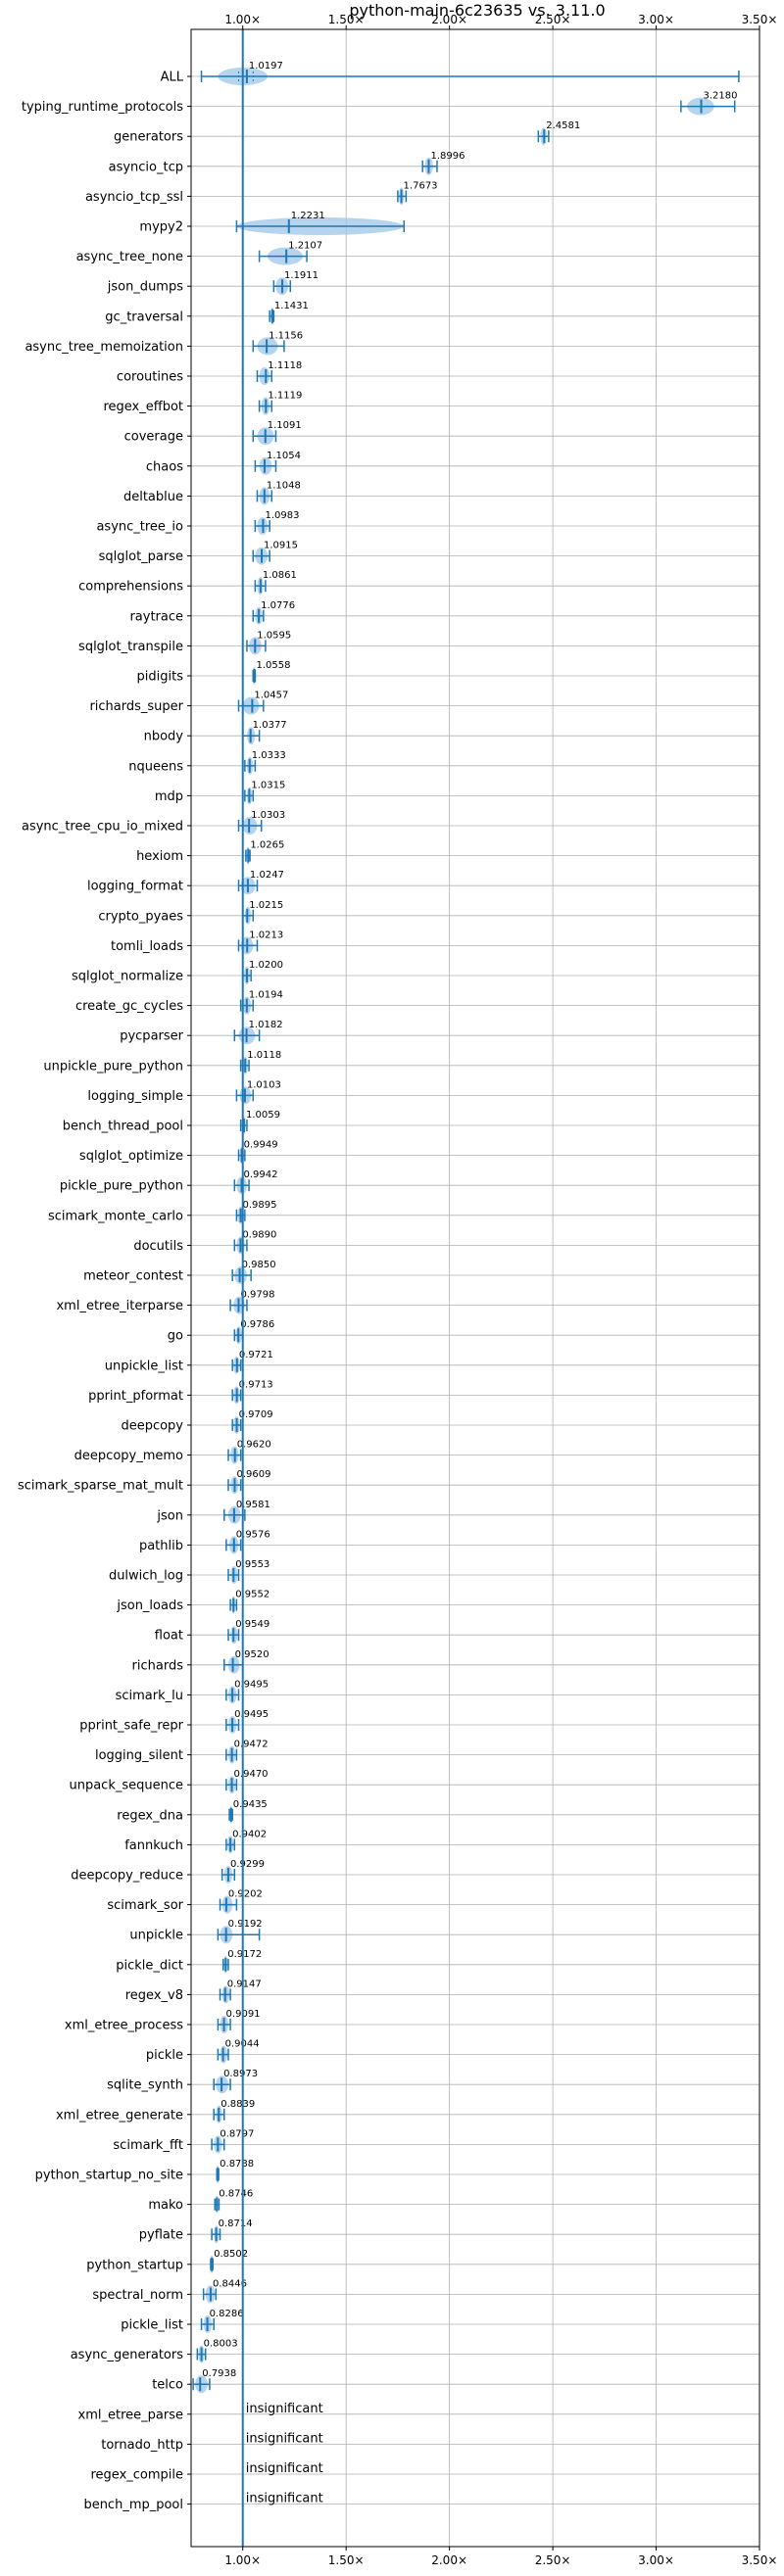 The height and width of the screenshot is (2576, 784). Describe the element at coordinates (244, 1954) in the screenshot. I see `mean-data-label: 0.9172` at that location.